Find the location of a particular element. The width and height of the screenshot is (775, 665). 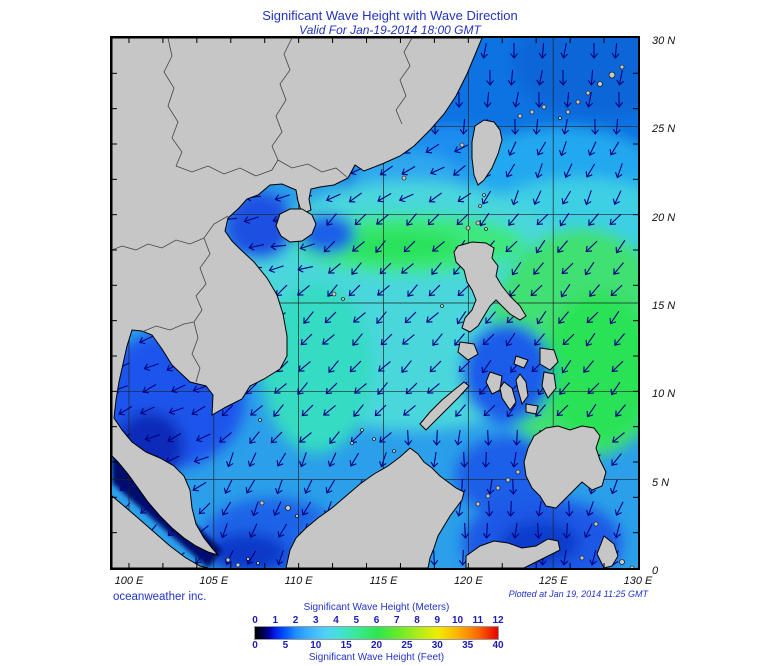

valid-time-subtitle: Valid For Jan-19-2014 18:00 GMT is located at coordinates (390, 30).